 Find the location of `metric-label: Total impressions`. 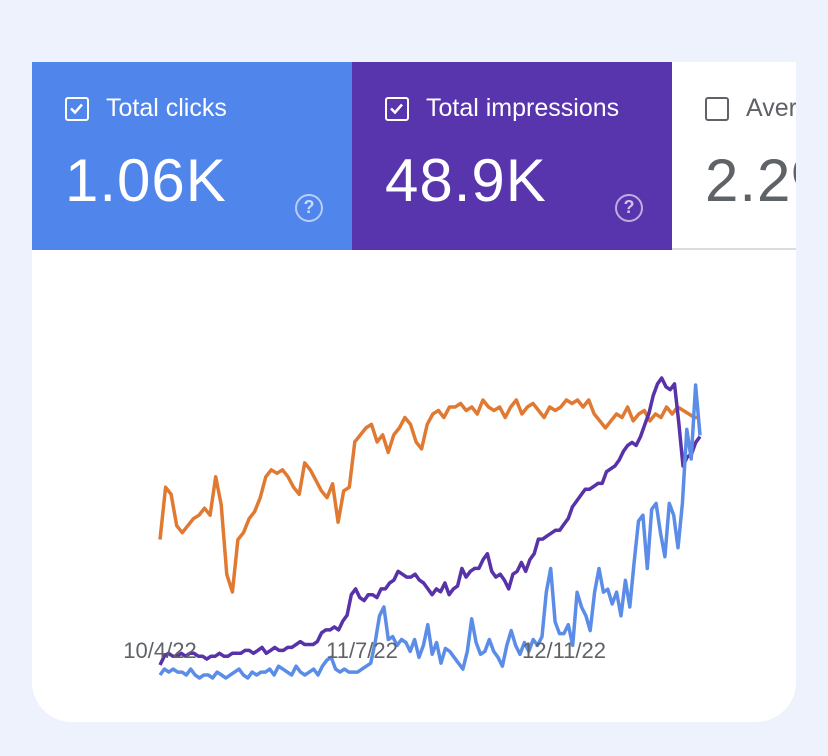

metric-label: Total impressions is located at coordinates (523, 108).